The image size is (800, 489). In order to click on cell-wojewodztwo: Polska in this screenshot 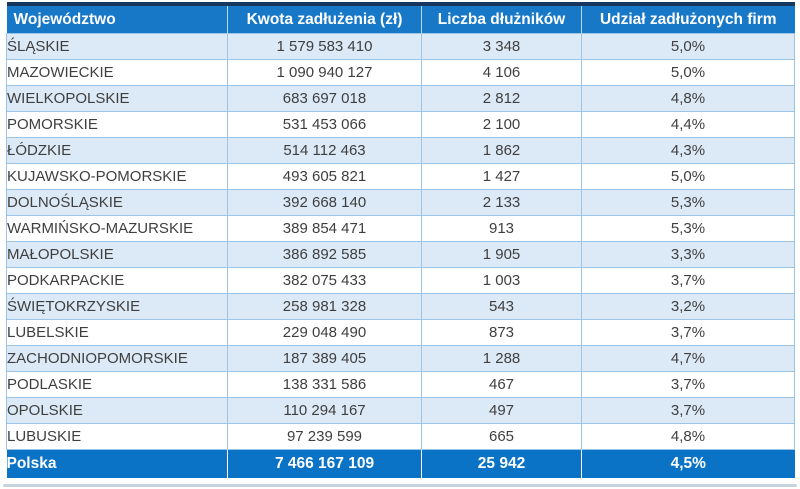, I will do `click(117, 463)`.